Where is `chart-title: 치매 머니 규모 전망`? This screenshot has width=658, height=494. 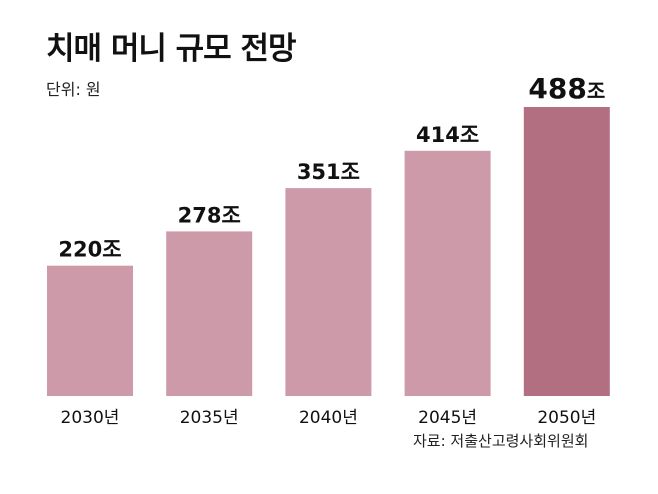 chart-title: 치매 머니 규모 전망 is located at coordinates (171, 49).